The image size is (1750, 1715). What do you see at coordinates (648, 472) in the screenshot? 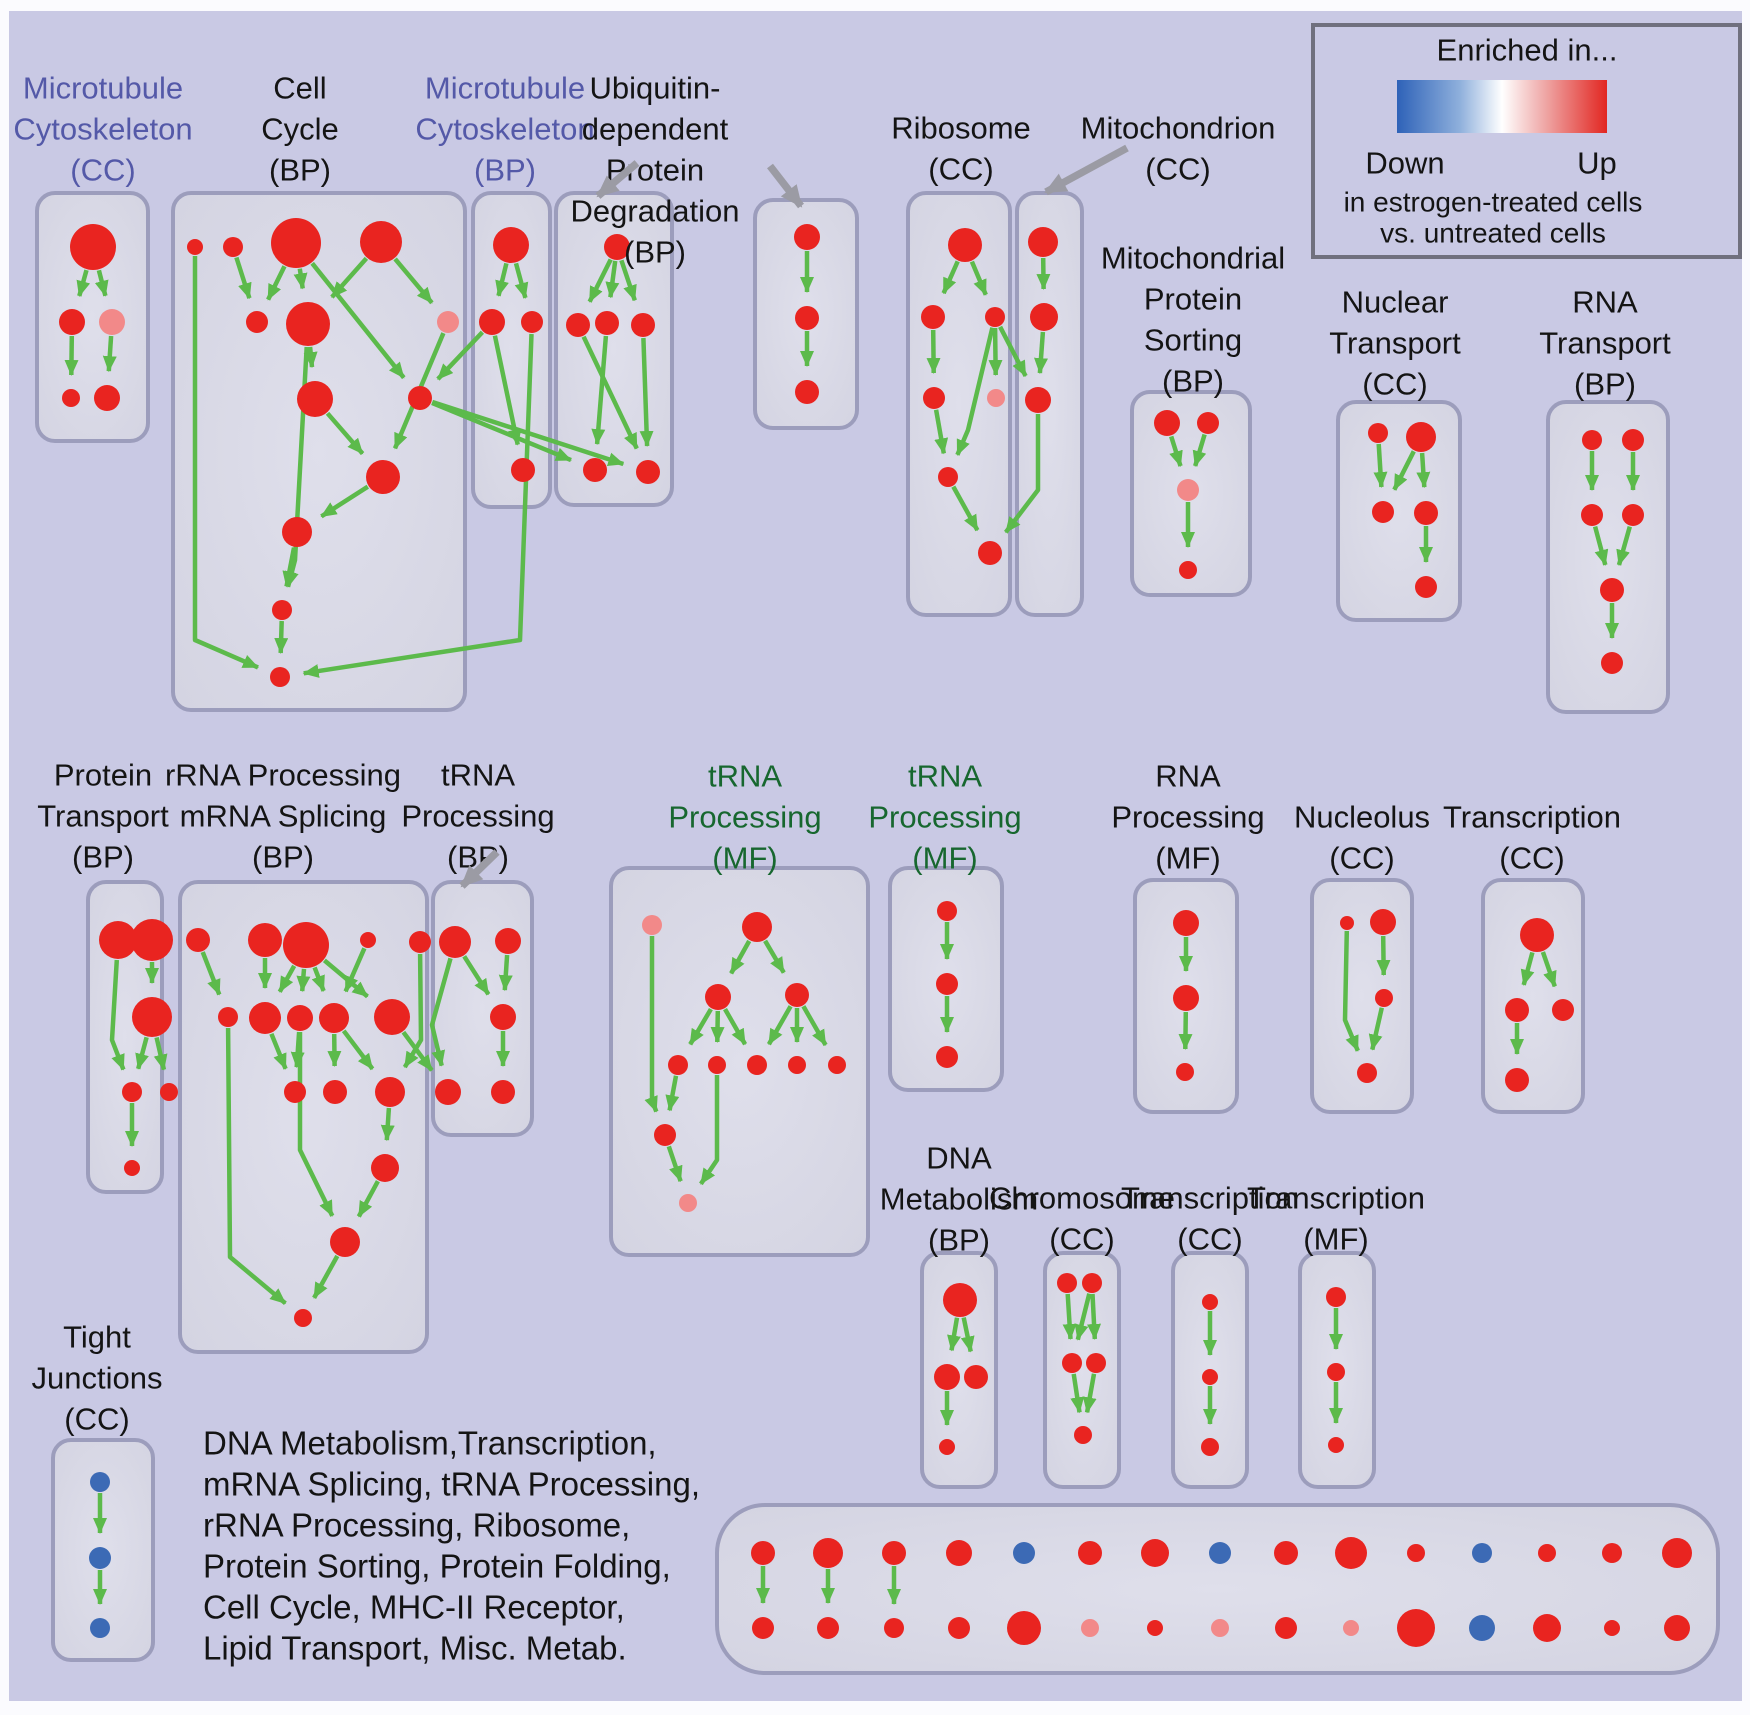
I see `ubiquitin-degradation-bp-node-ub6` at bounding box center [648, 472].